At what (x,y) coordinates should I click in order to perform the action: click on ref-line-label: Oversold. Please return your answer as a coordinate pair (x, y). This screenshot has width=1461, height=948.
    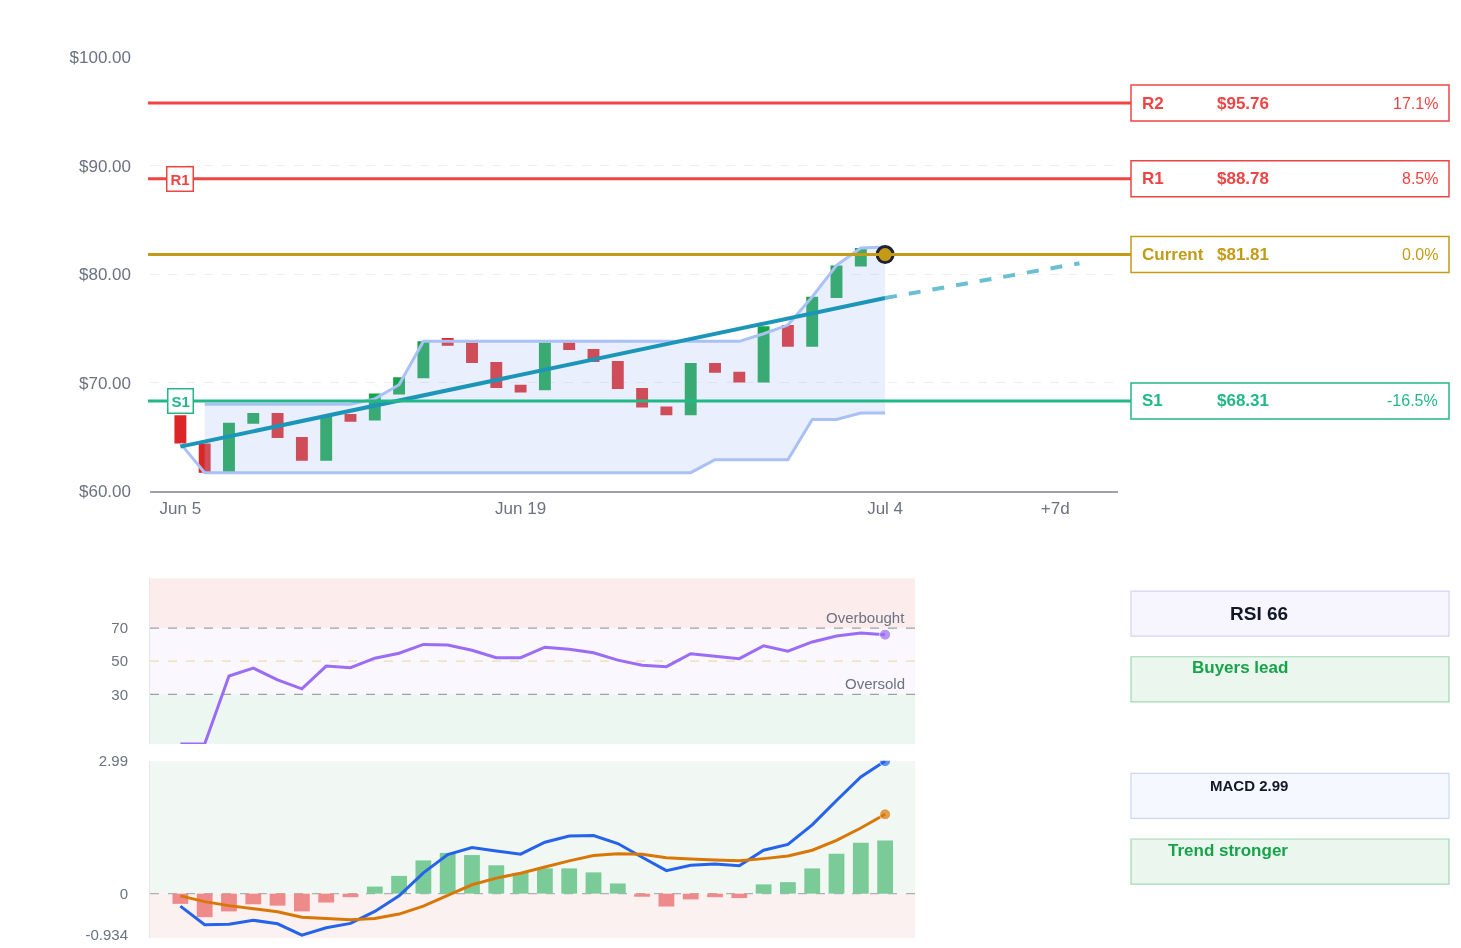
    Looking at the image, I should click on (875, 683).